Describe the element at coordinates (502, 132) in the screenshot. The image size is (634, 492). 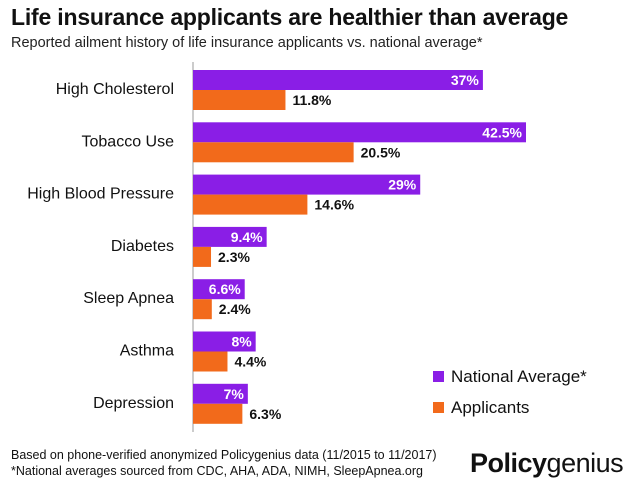
I see `national-average-value-tobacco-use: 42.5%` at that location.